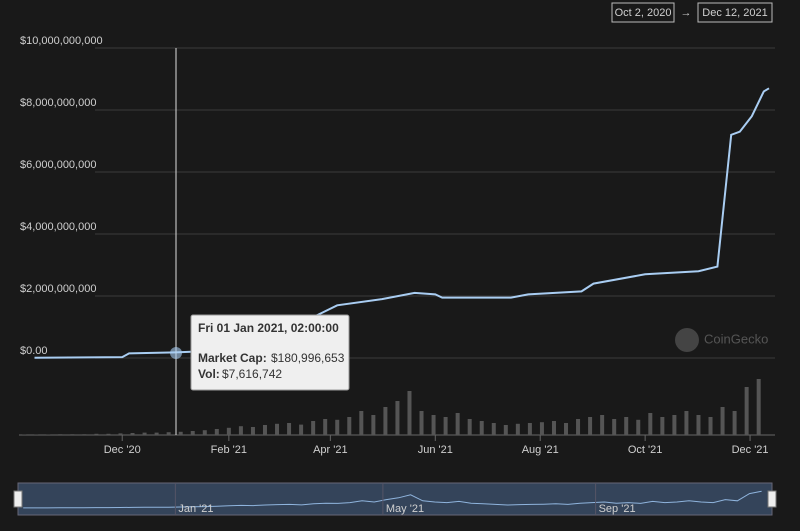 The image size is (800, 531). What do you see at coordinates (58, 227) in the screenshot?
I see `y-tick-label: $4,000,000,000` at bounding box center [58, 227].